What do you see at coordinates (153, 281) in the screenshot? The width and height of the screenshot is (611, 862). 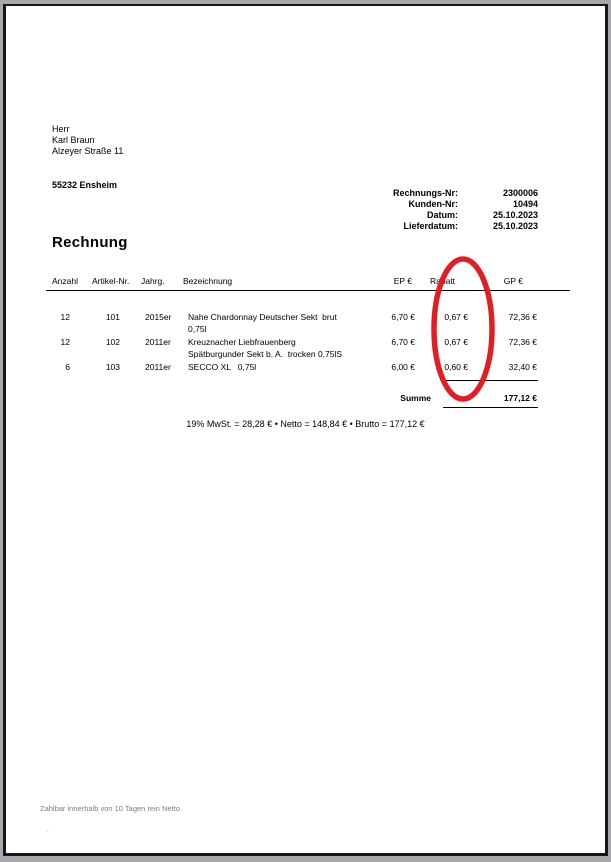 I see `column-header-jahrg: Jahrg.` at bounding box center [153, 281].